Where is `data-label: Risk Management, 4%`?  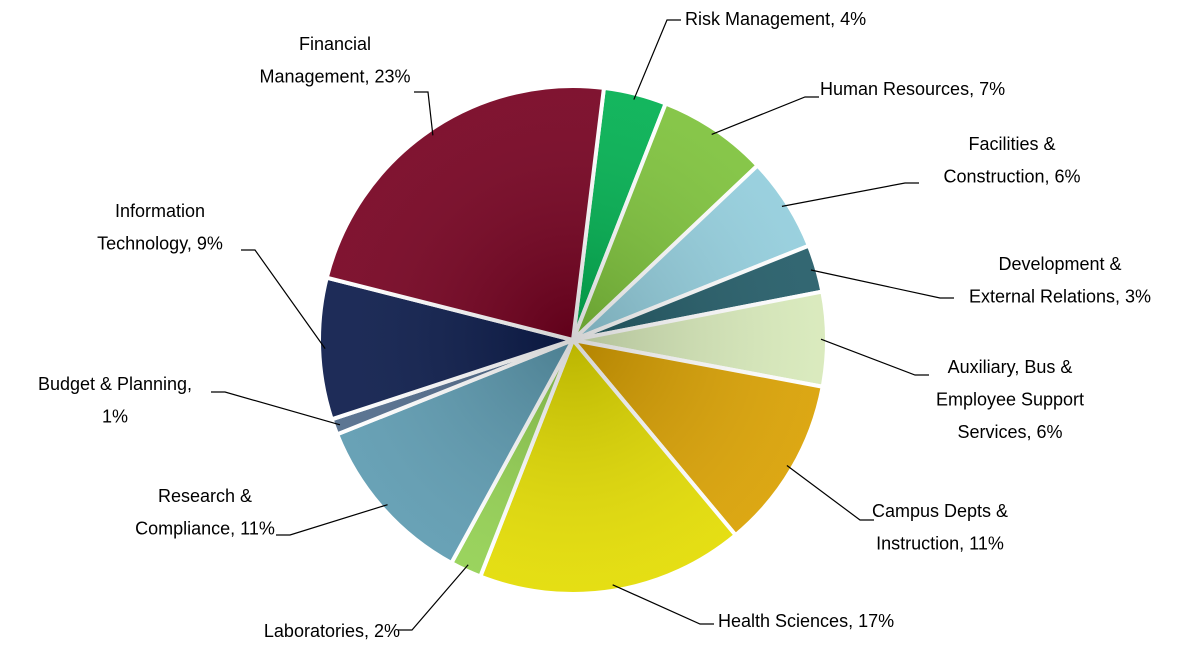
data-label: Risk Management, 4% is located at coordinates (775, 19).